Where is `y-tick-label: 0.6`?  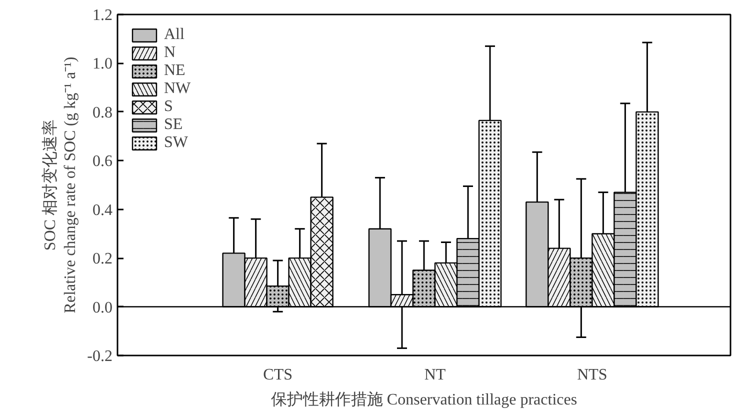 y-tick-label: 0.6 is located at coordinates (102, 161).